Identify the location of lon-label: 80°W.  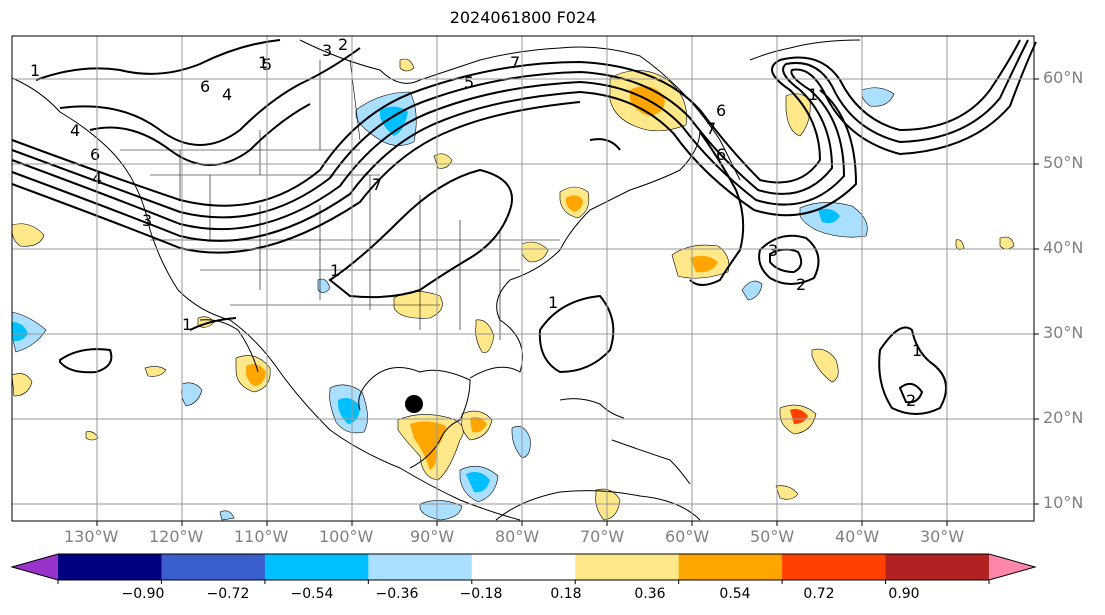
(517, 536).